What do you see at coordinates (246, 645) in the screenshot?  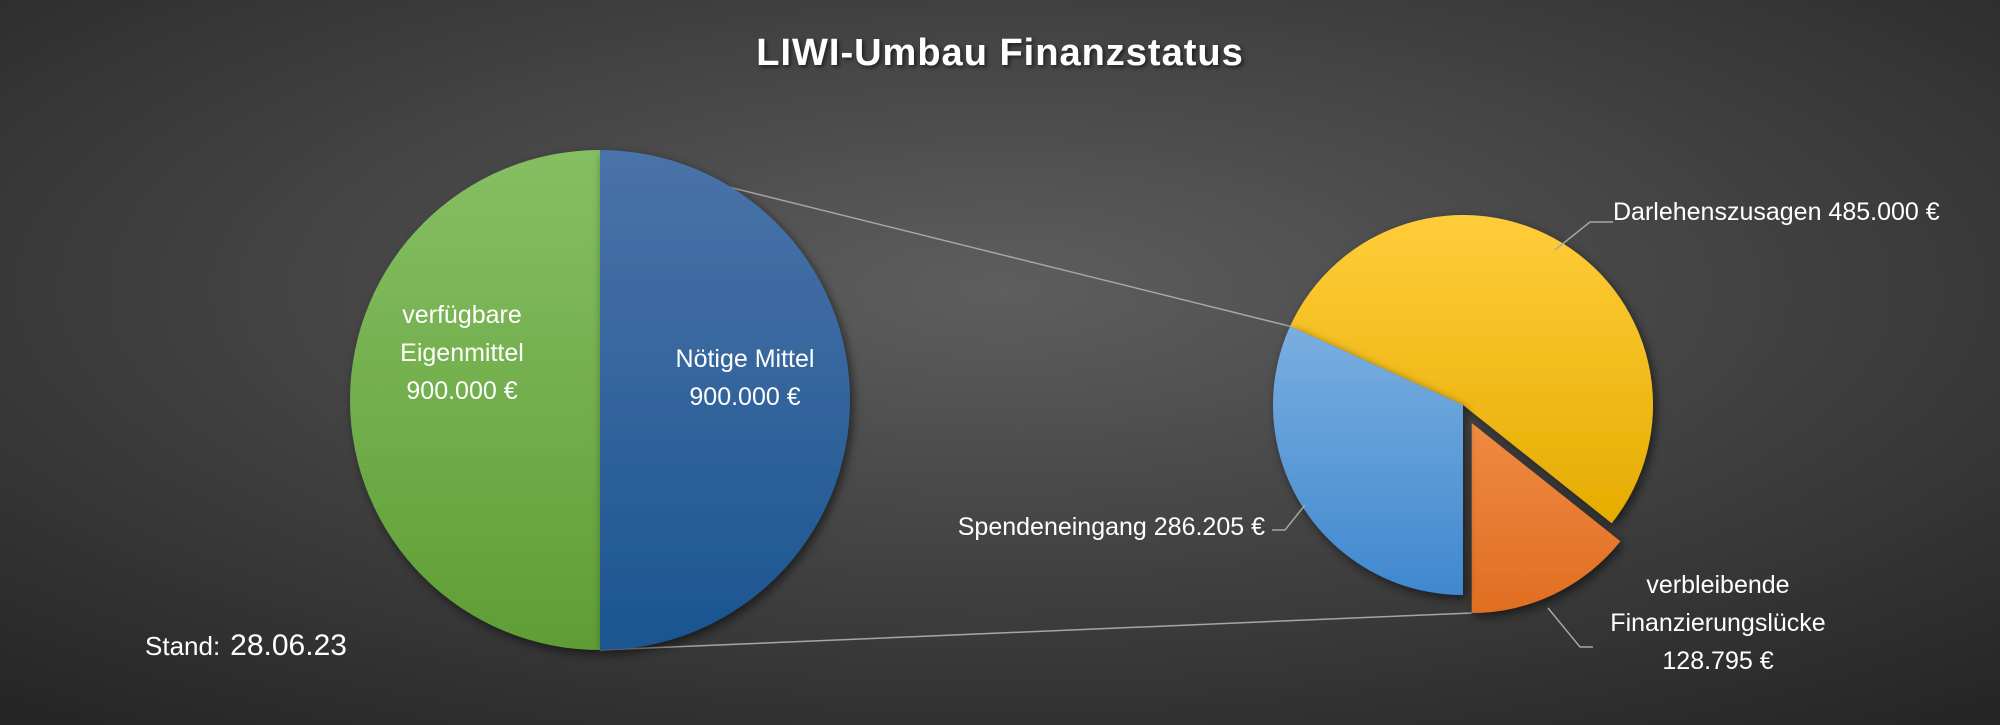 I see `stand-label: Stand: 28.06.23` at bounding box center [246, 645].